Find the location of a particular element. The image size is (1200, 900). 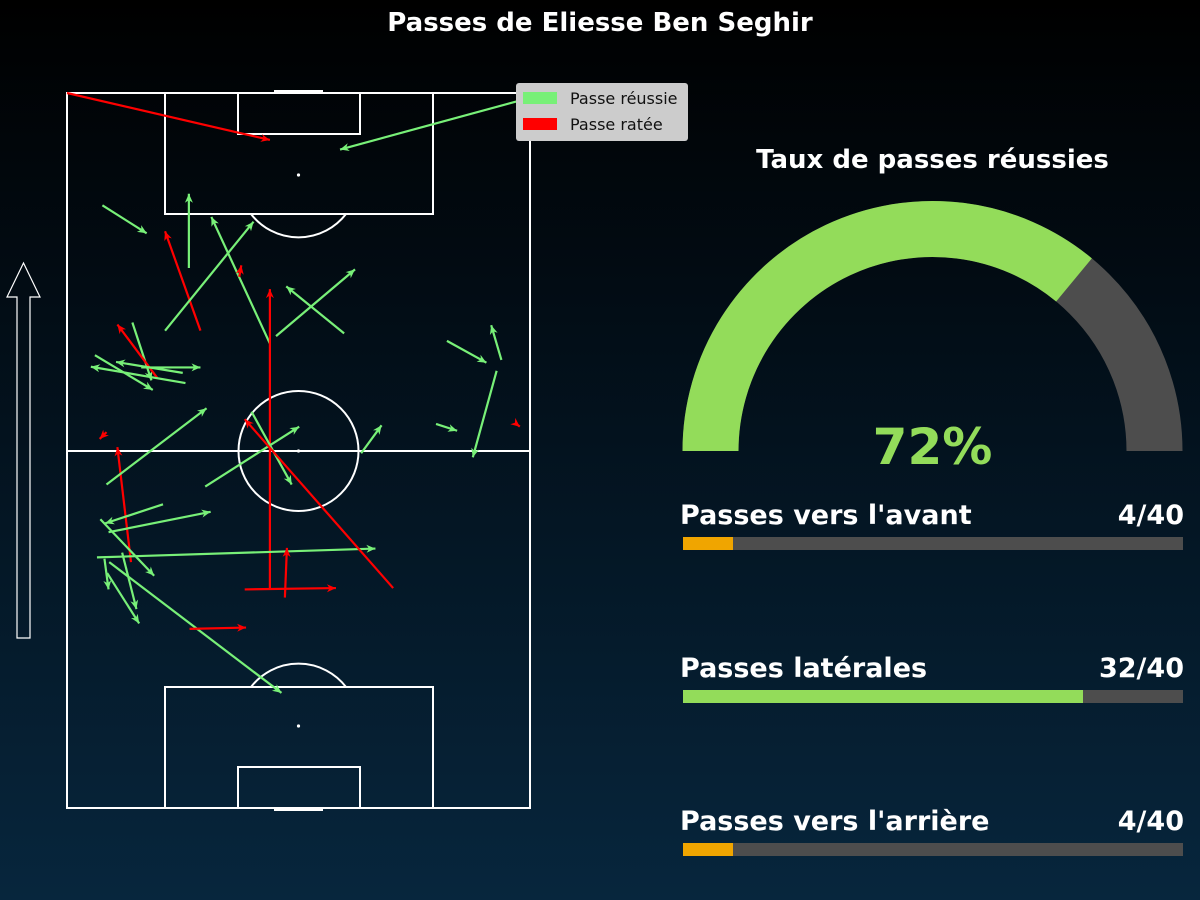

legend-label-fail: Passe ratée is located at coordinates (616, 124).